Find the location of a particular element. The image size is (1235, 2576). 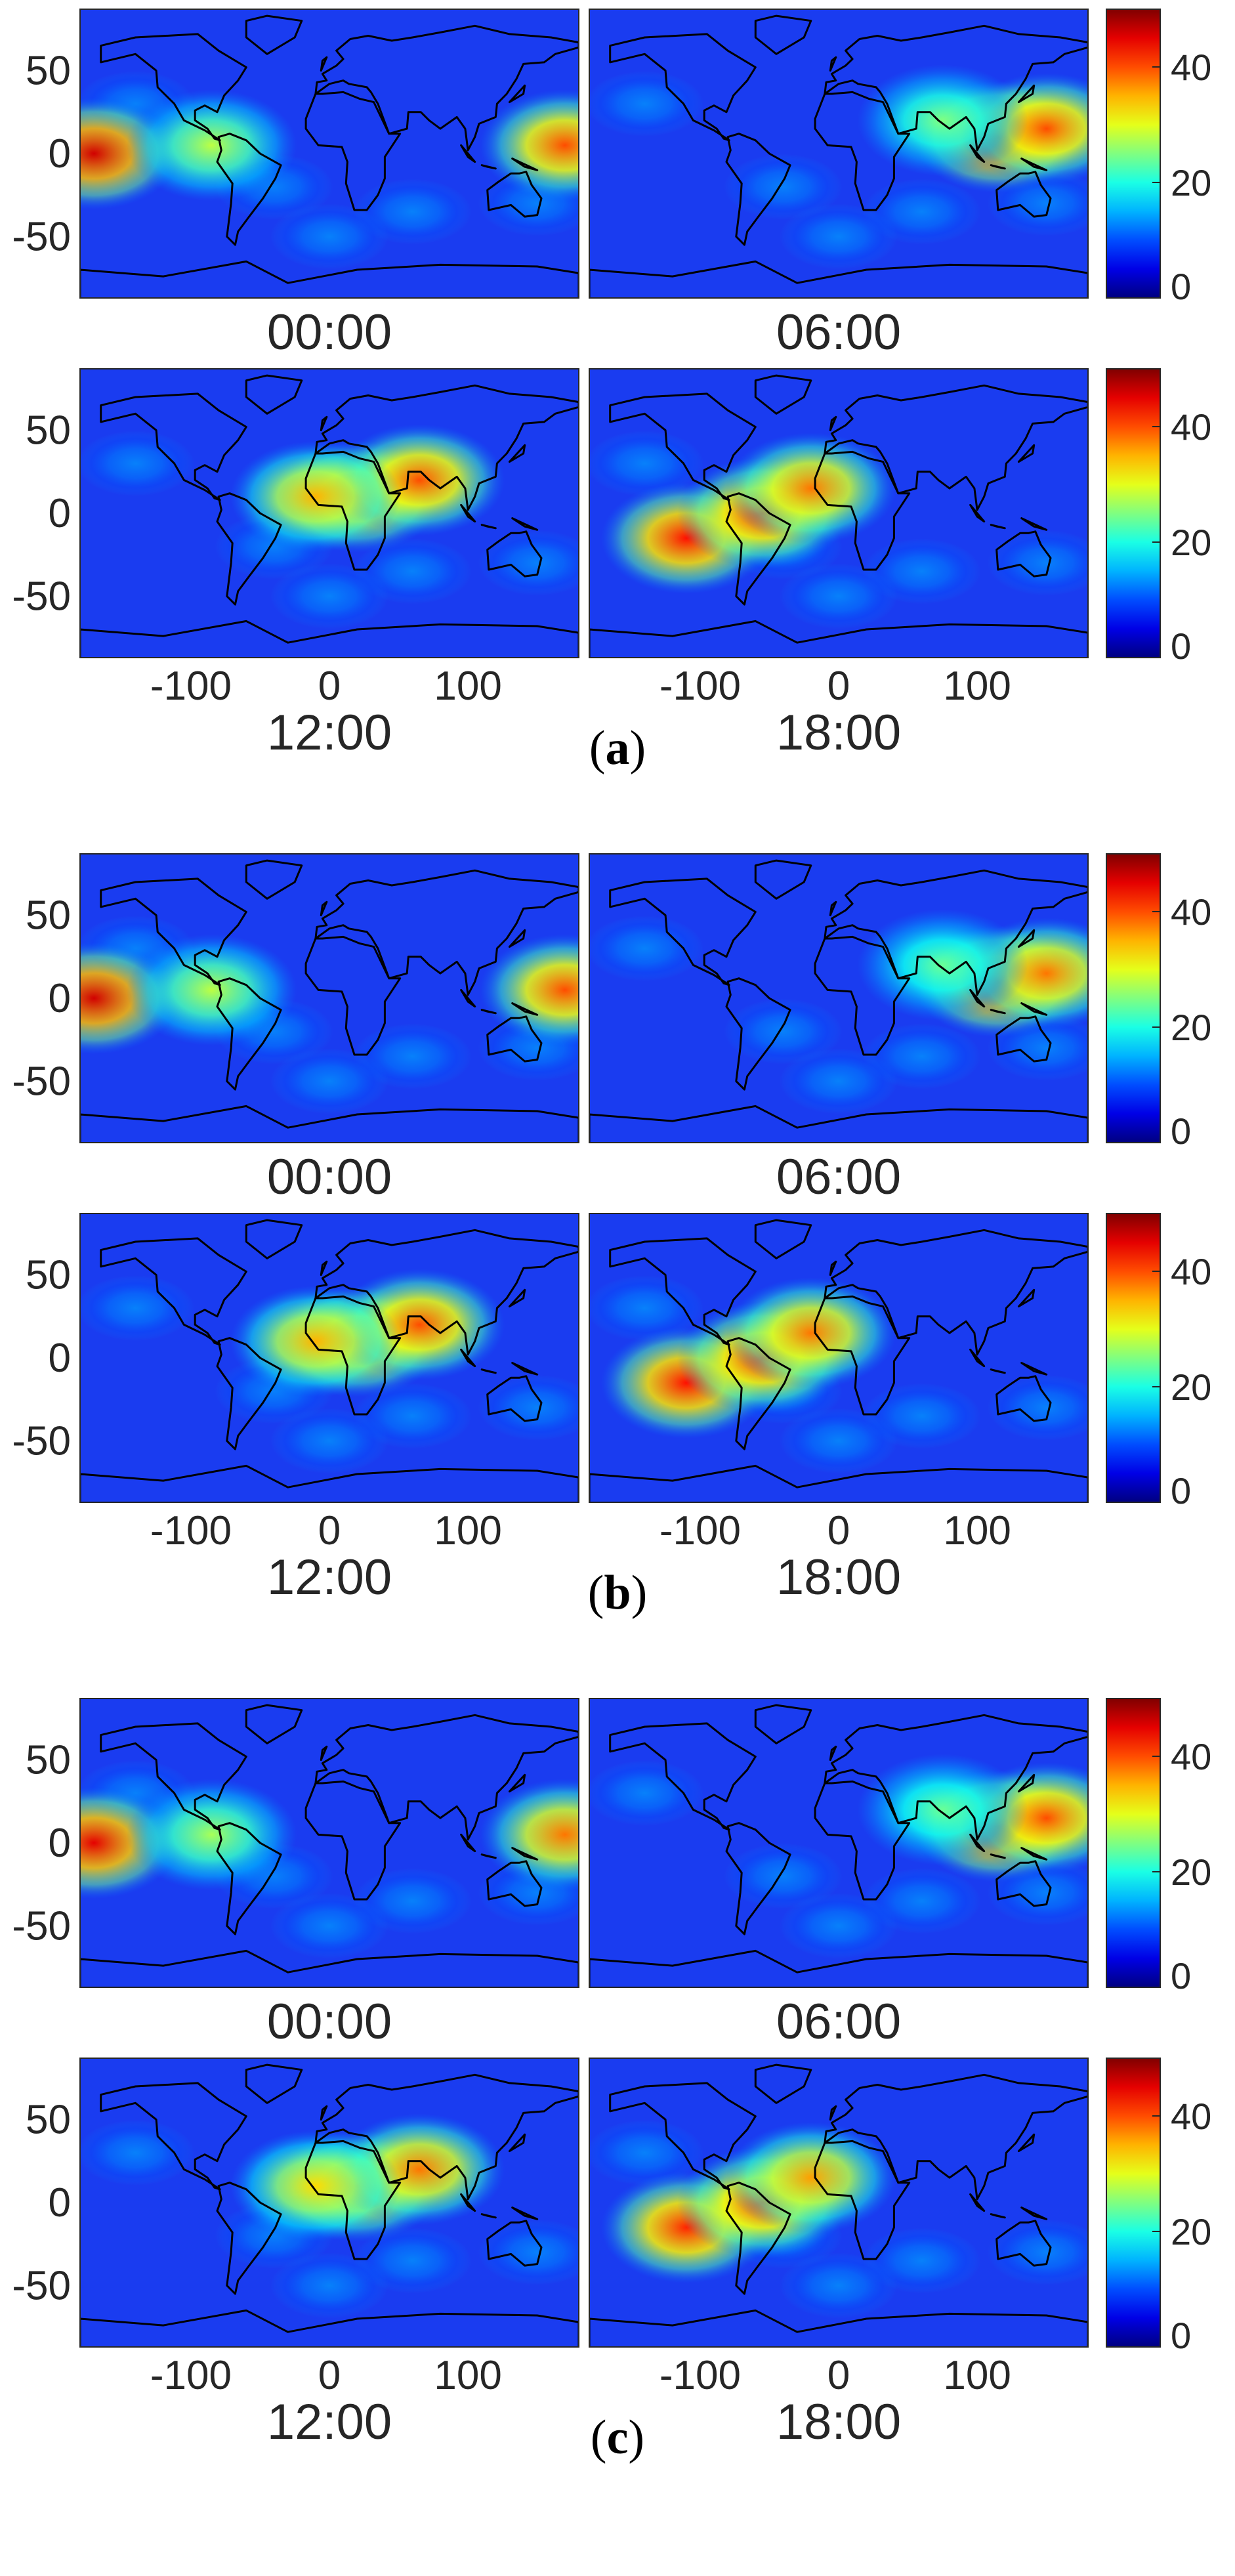

map-panel-c-1200: 50 0 -50 -100 0 100 12:00 is located at coordinates (295, 2254).